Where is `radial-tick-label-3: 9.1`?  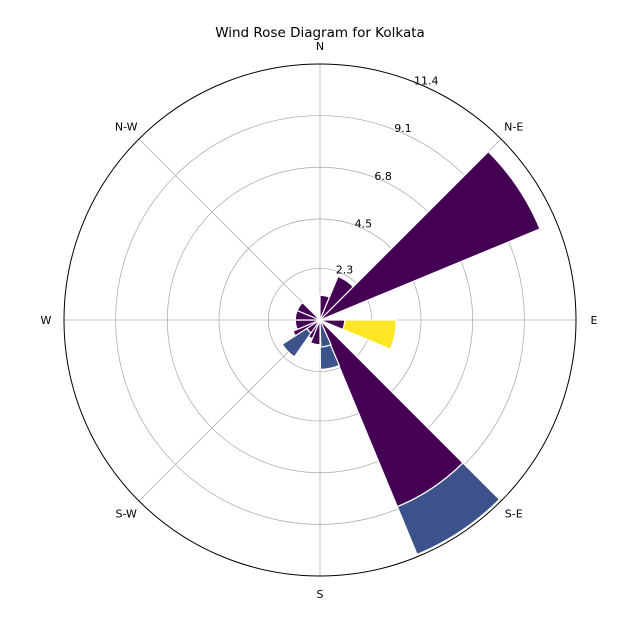 radial-tick-label-3: 9.1 is located at coordinates (403, 128).